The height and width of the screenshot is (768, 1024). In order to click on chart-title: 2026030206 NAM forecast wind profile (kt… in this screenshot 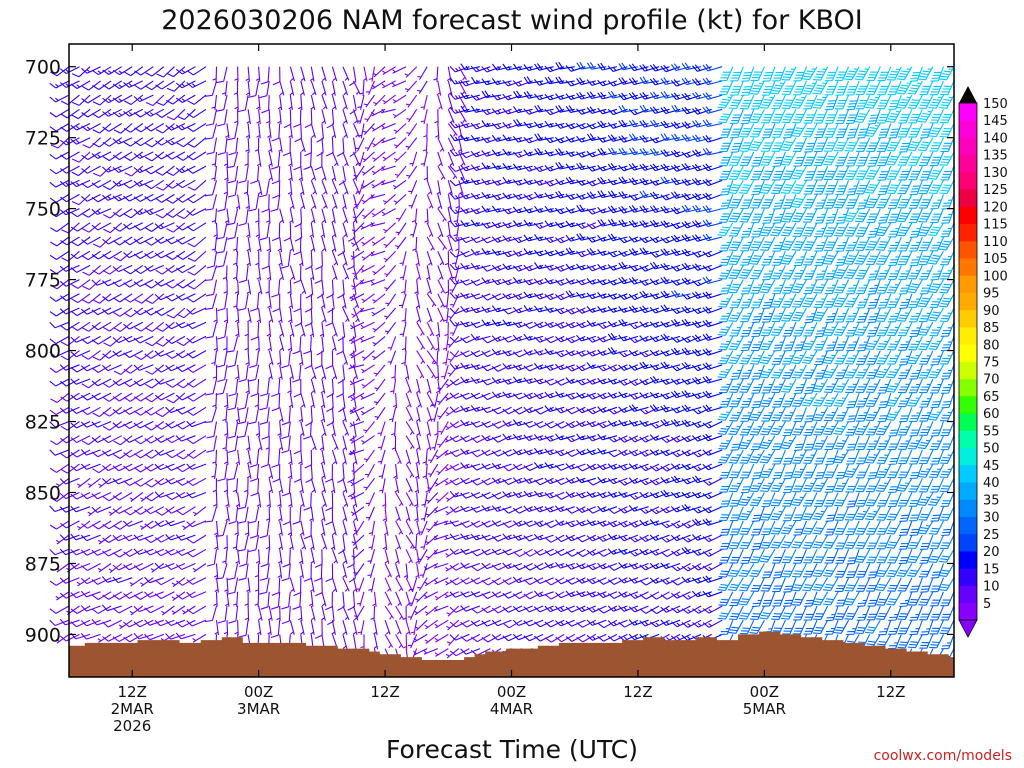, I will do `click(512, 20)`.